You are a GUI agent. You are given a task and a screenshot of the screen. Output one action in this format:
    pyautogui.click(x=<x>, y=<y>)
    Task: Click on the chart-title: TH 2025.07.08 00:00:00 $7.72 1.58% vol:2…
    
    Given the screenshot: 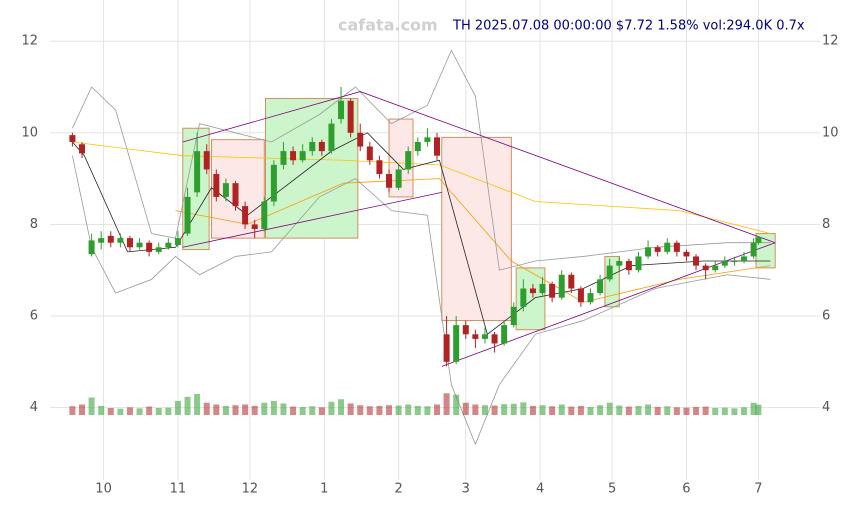 What is the action you would take?
    pyautogui.click(x=628, y=26)
    